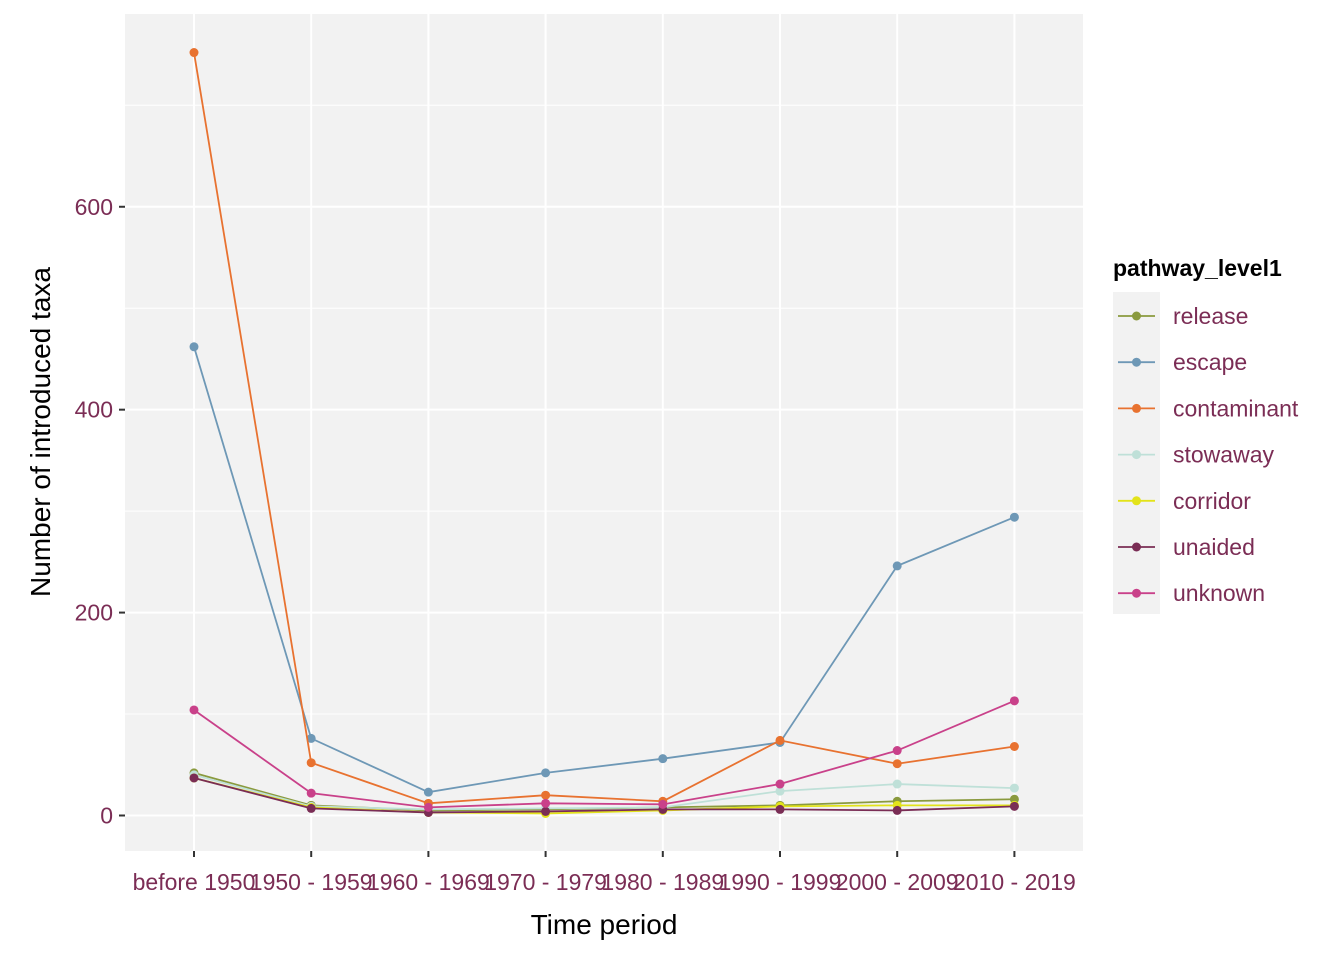  I want to click on y-tick-label: 400, so click(94, 410).